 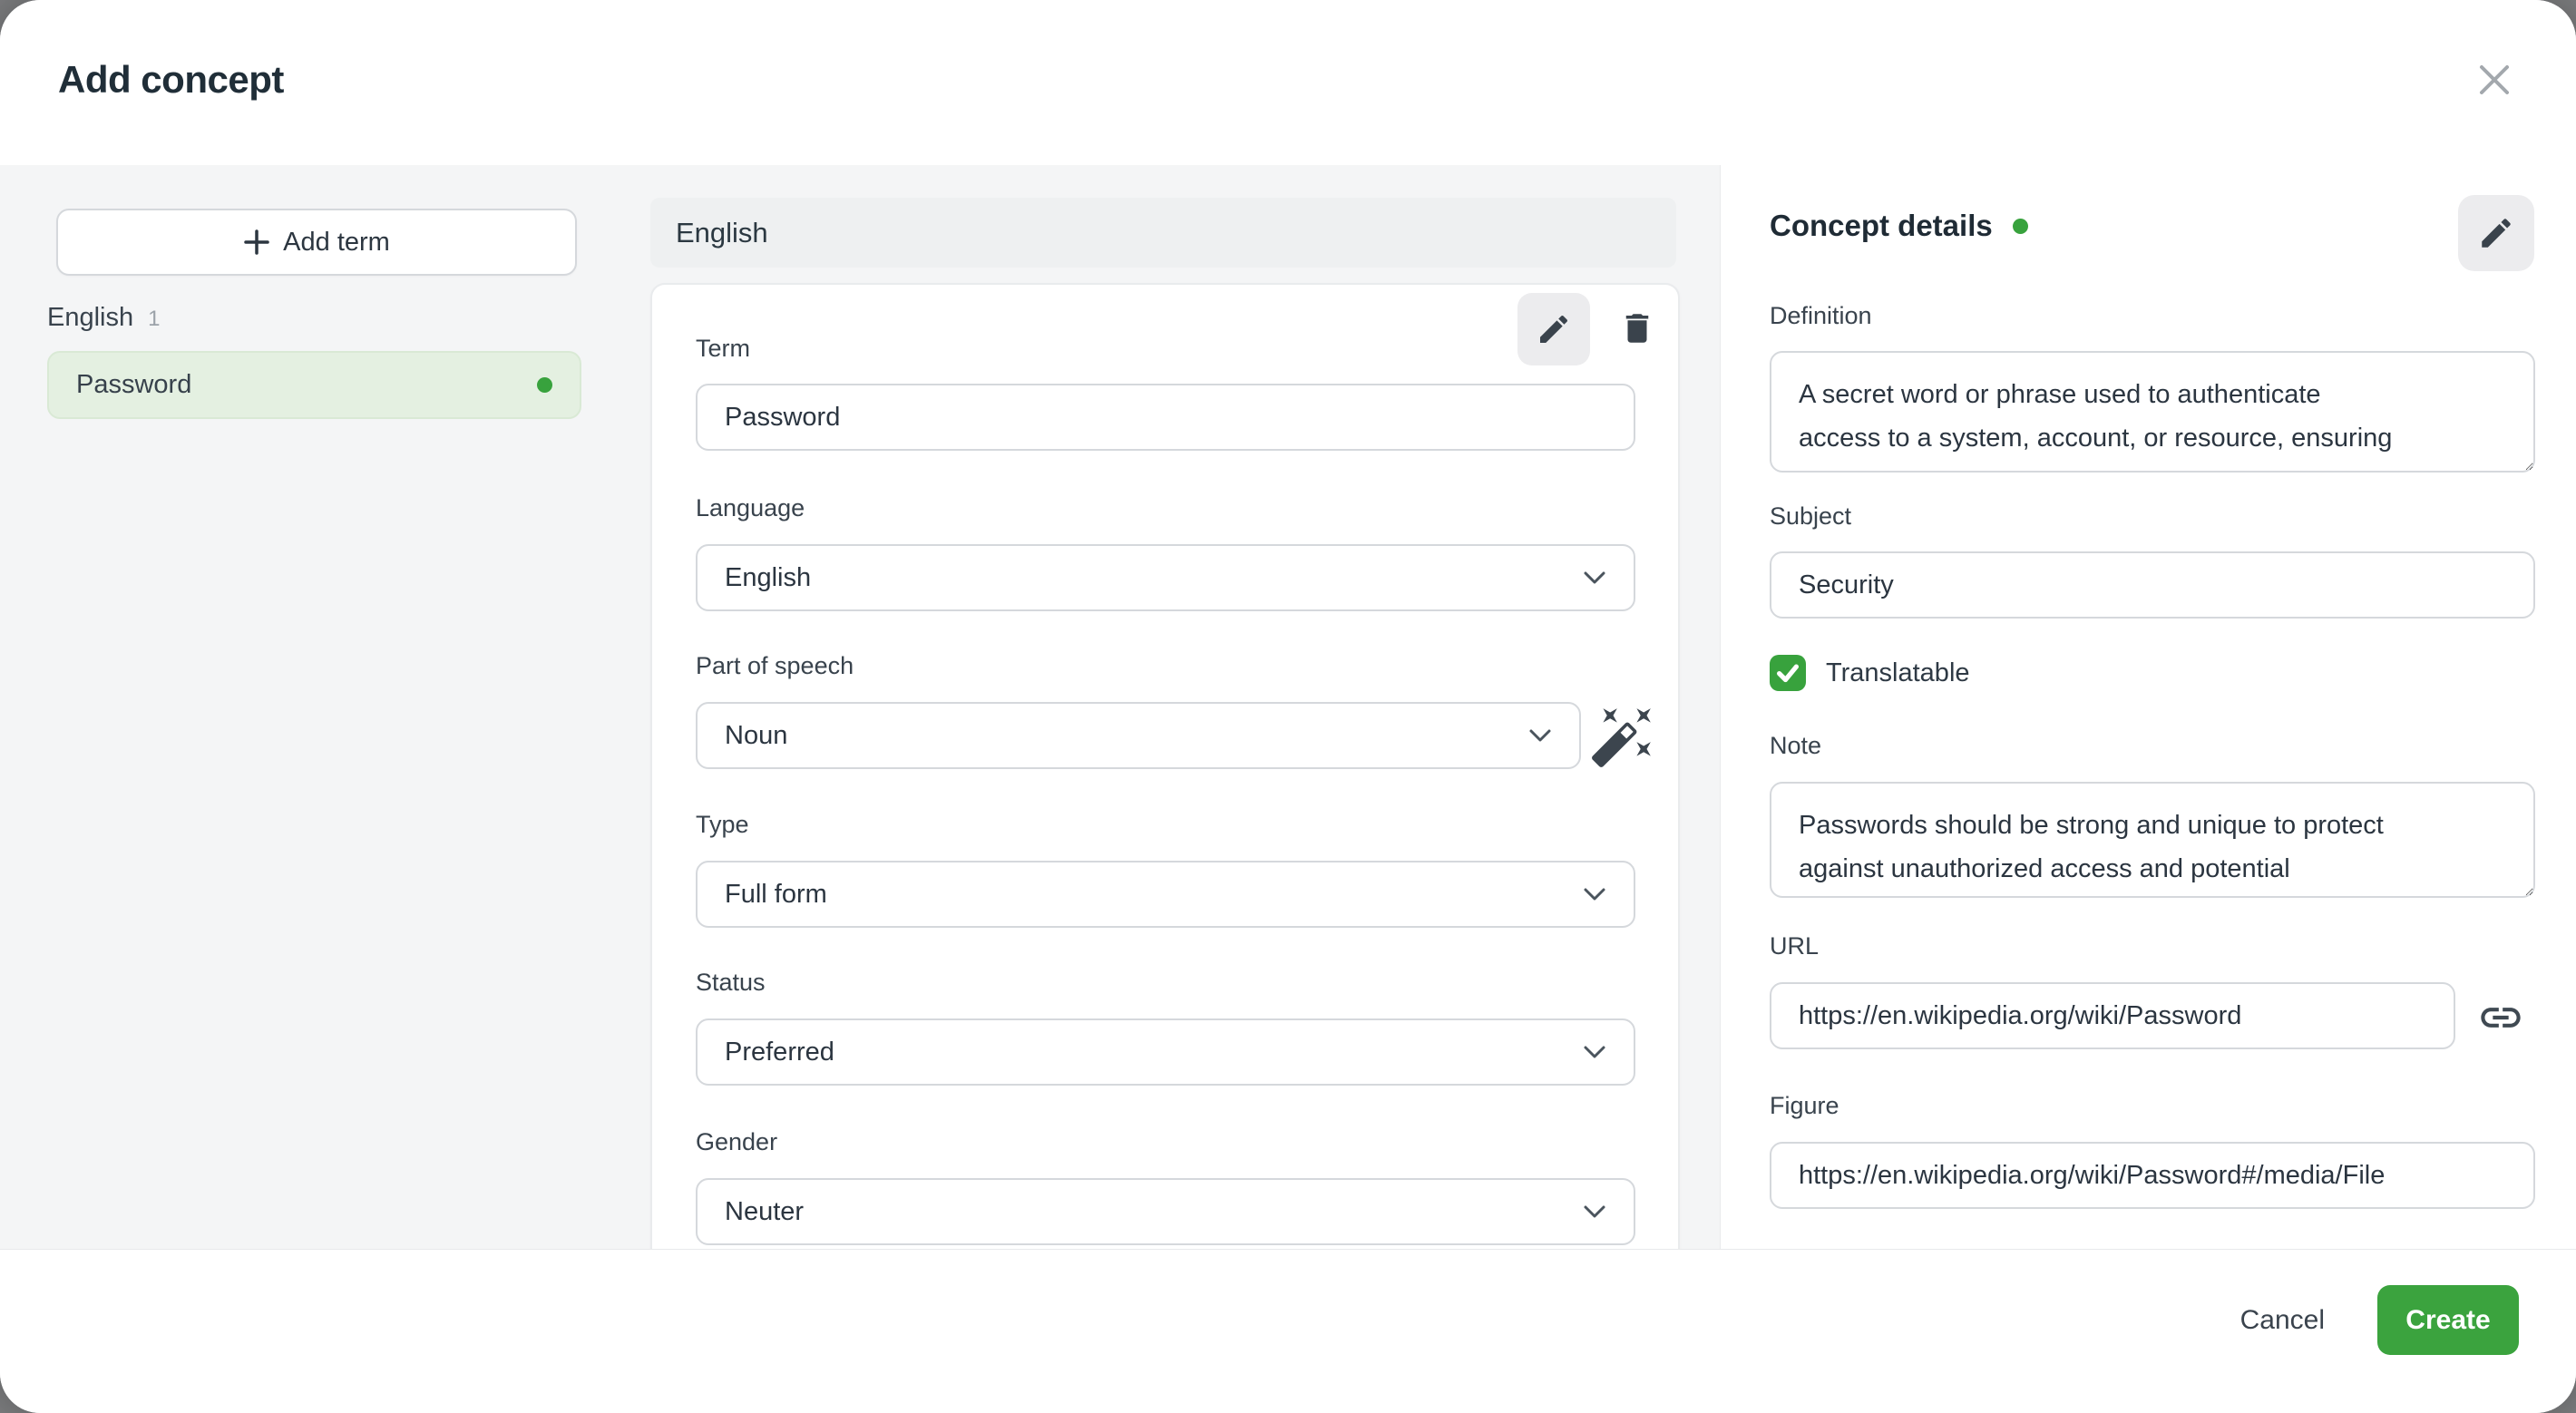 I want to click on term-input, so click(x=1165, y=418).